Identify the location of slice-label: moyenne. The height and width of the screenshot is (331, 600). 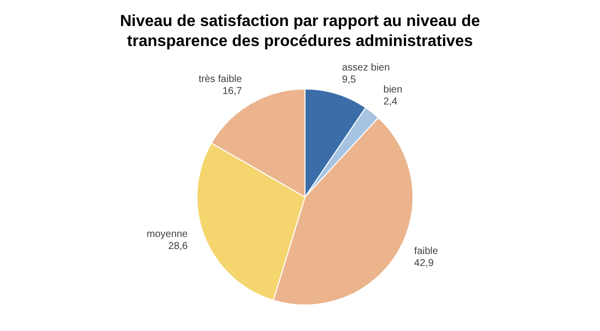
(167, 234).